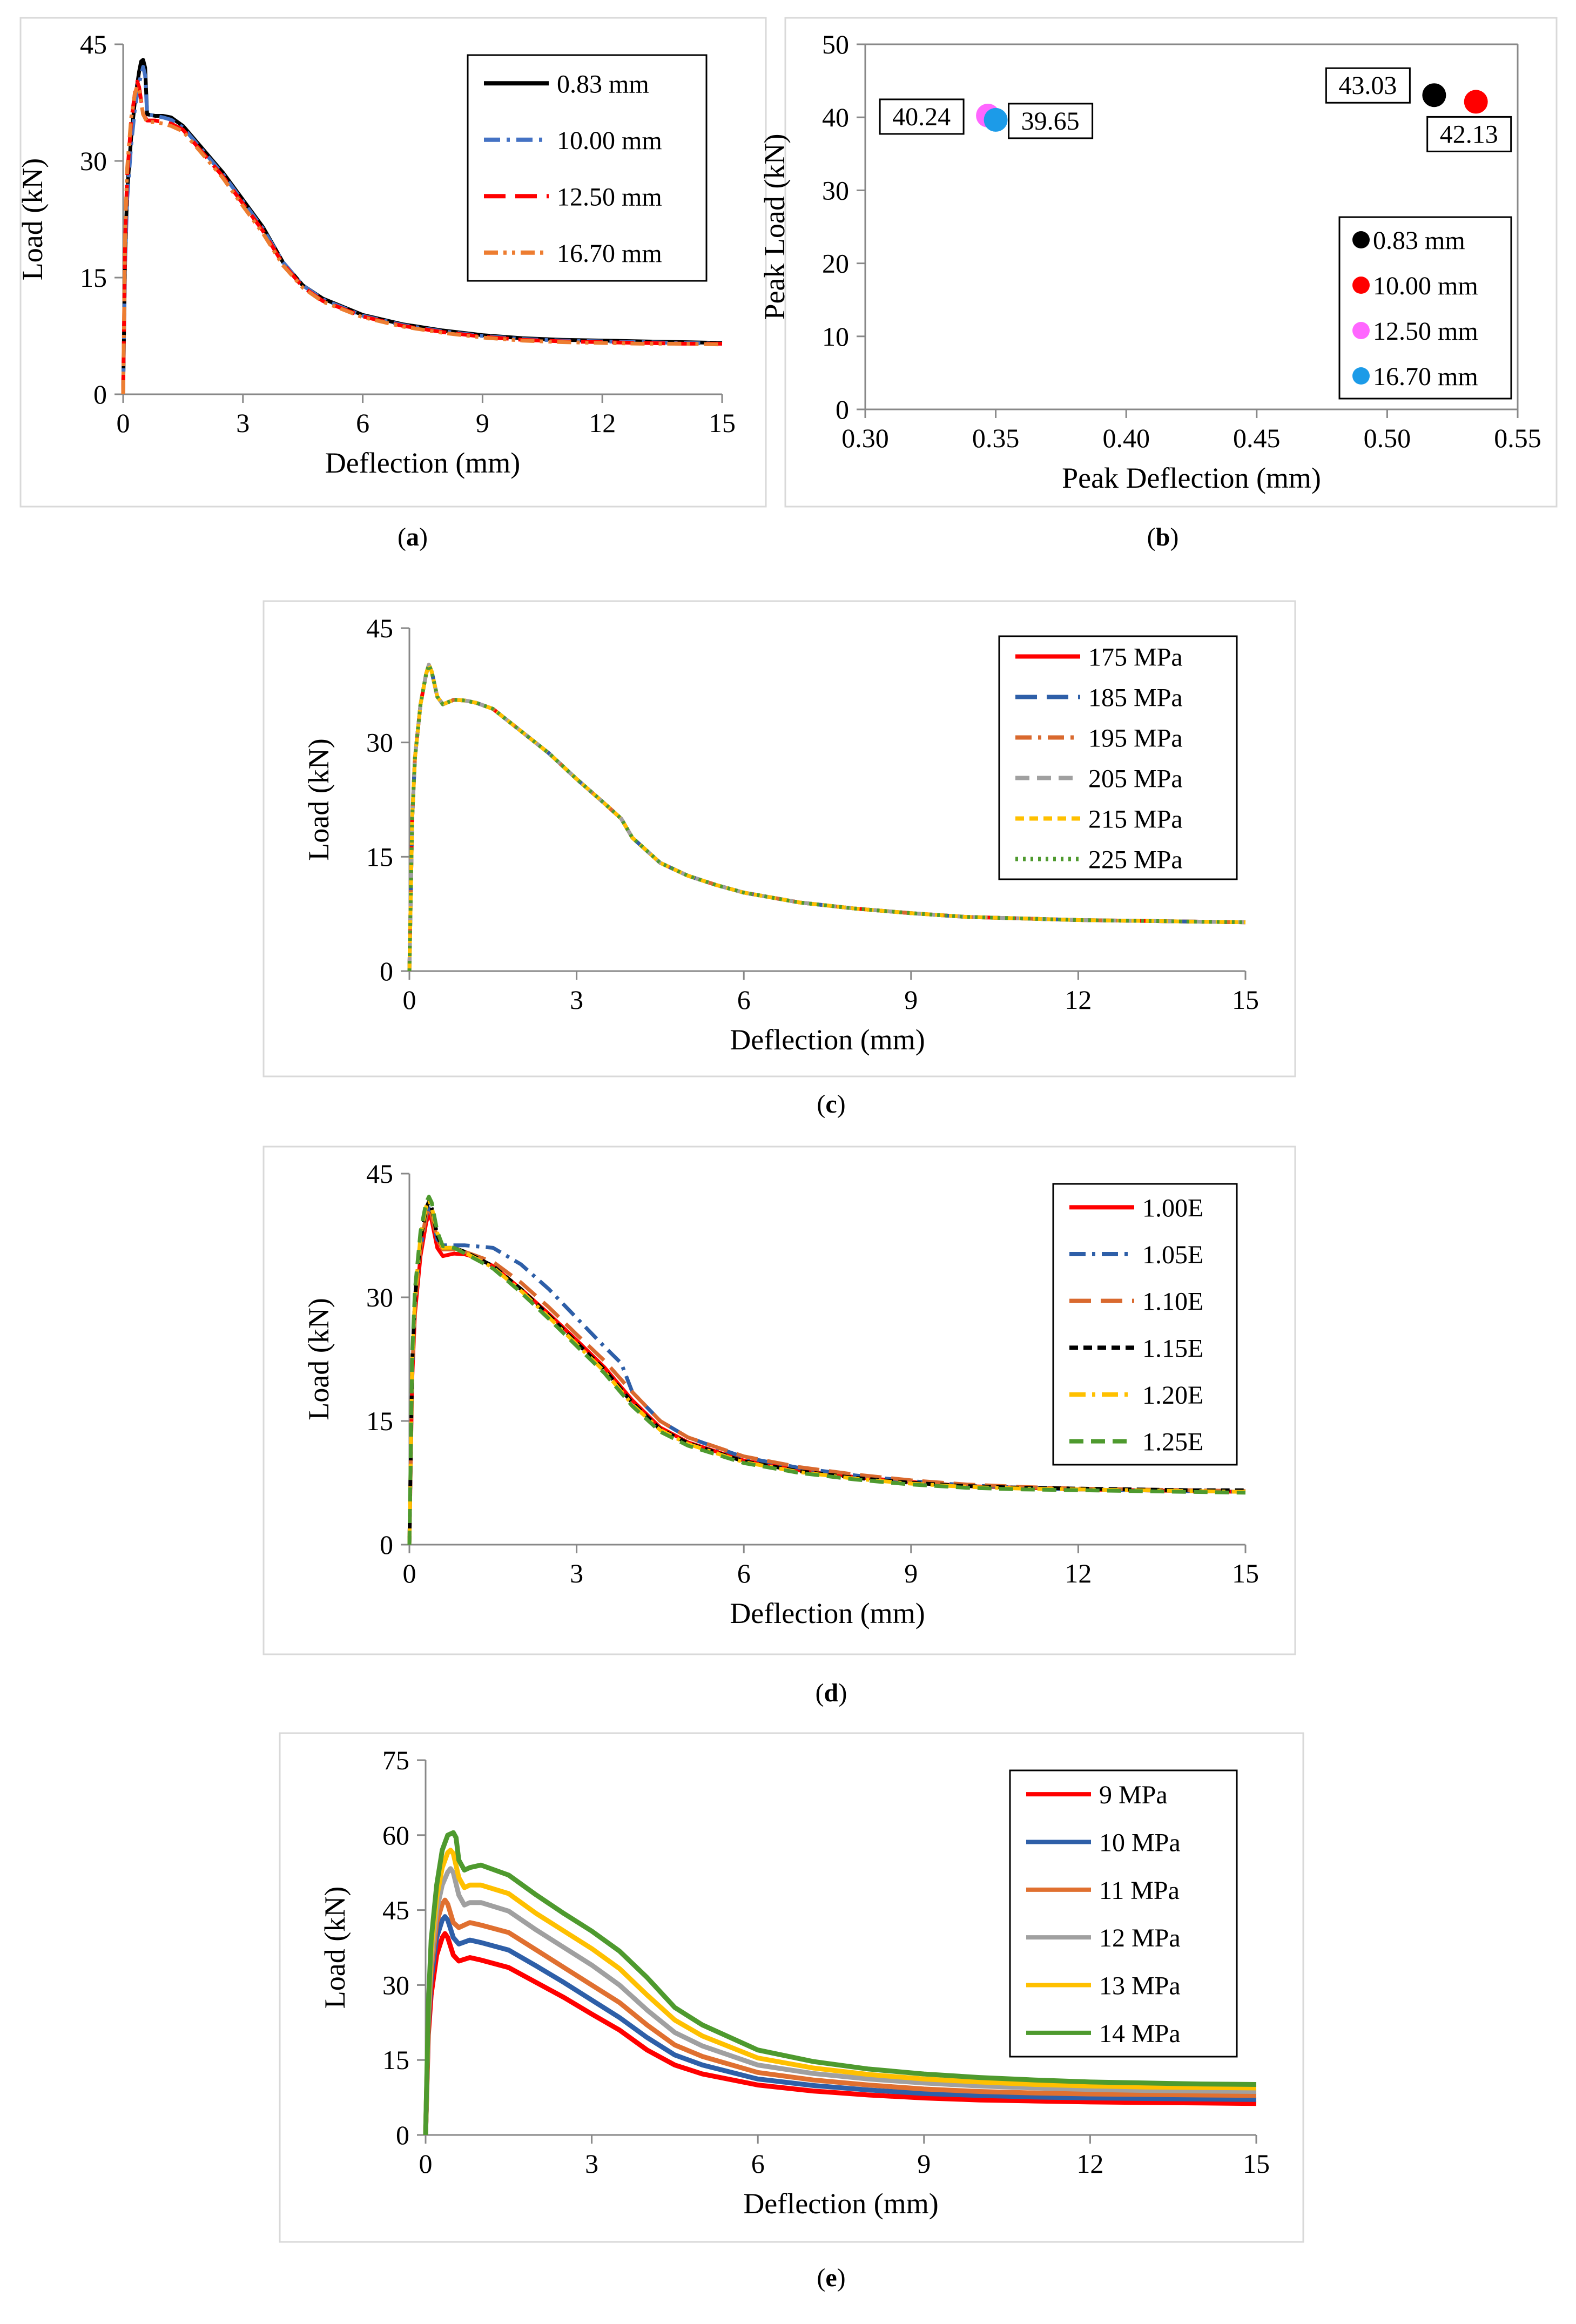 The width and height of the screenshot is (1576, 2324). Describe the element at coordinates (836, 117) in the screenshot. I see `y-tick-label: 40` at that location.